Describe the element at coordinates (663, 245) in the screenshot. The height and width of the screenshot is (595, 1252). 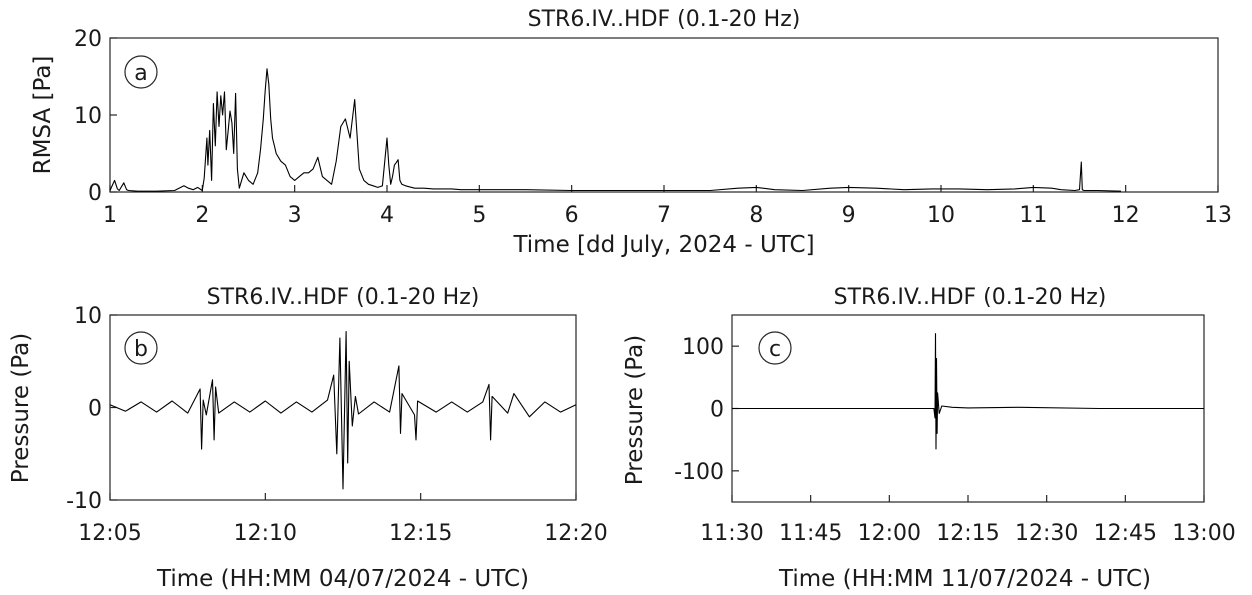
I see `panel-a-xlabel: Time [dd July, 2024 - UTC]` at that location.